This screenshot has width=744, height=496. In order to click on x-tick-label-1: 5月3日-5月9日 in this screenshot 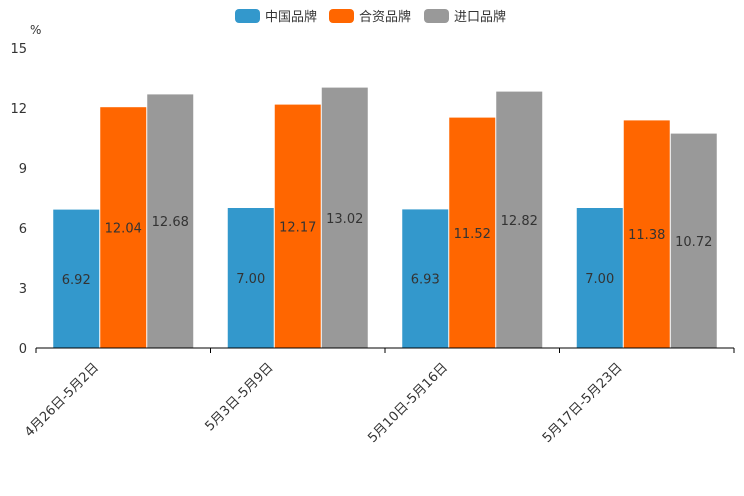, I will do `click(239, 397)`.